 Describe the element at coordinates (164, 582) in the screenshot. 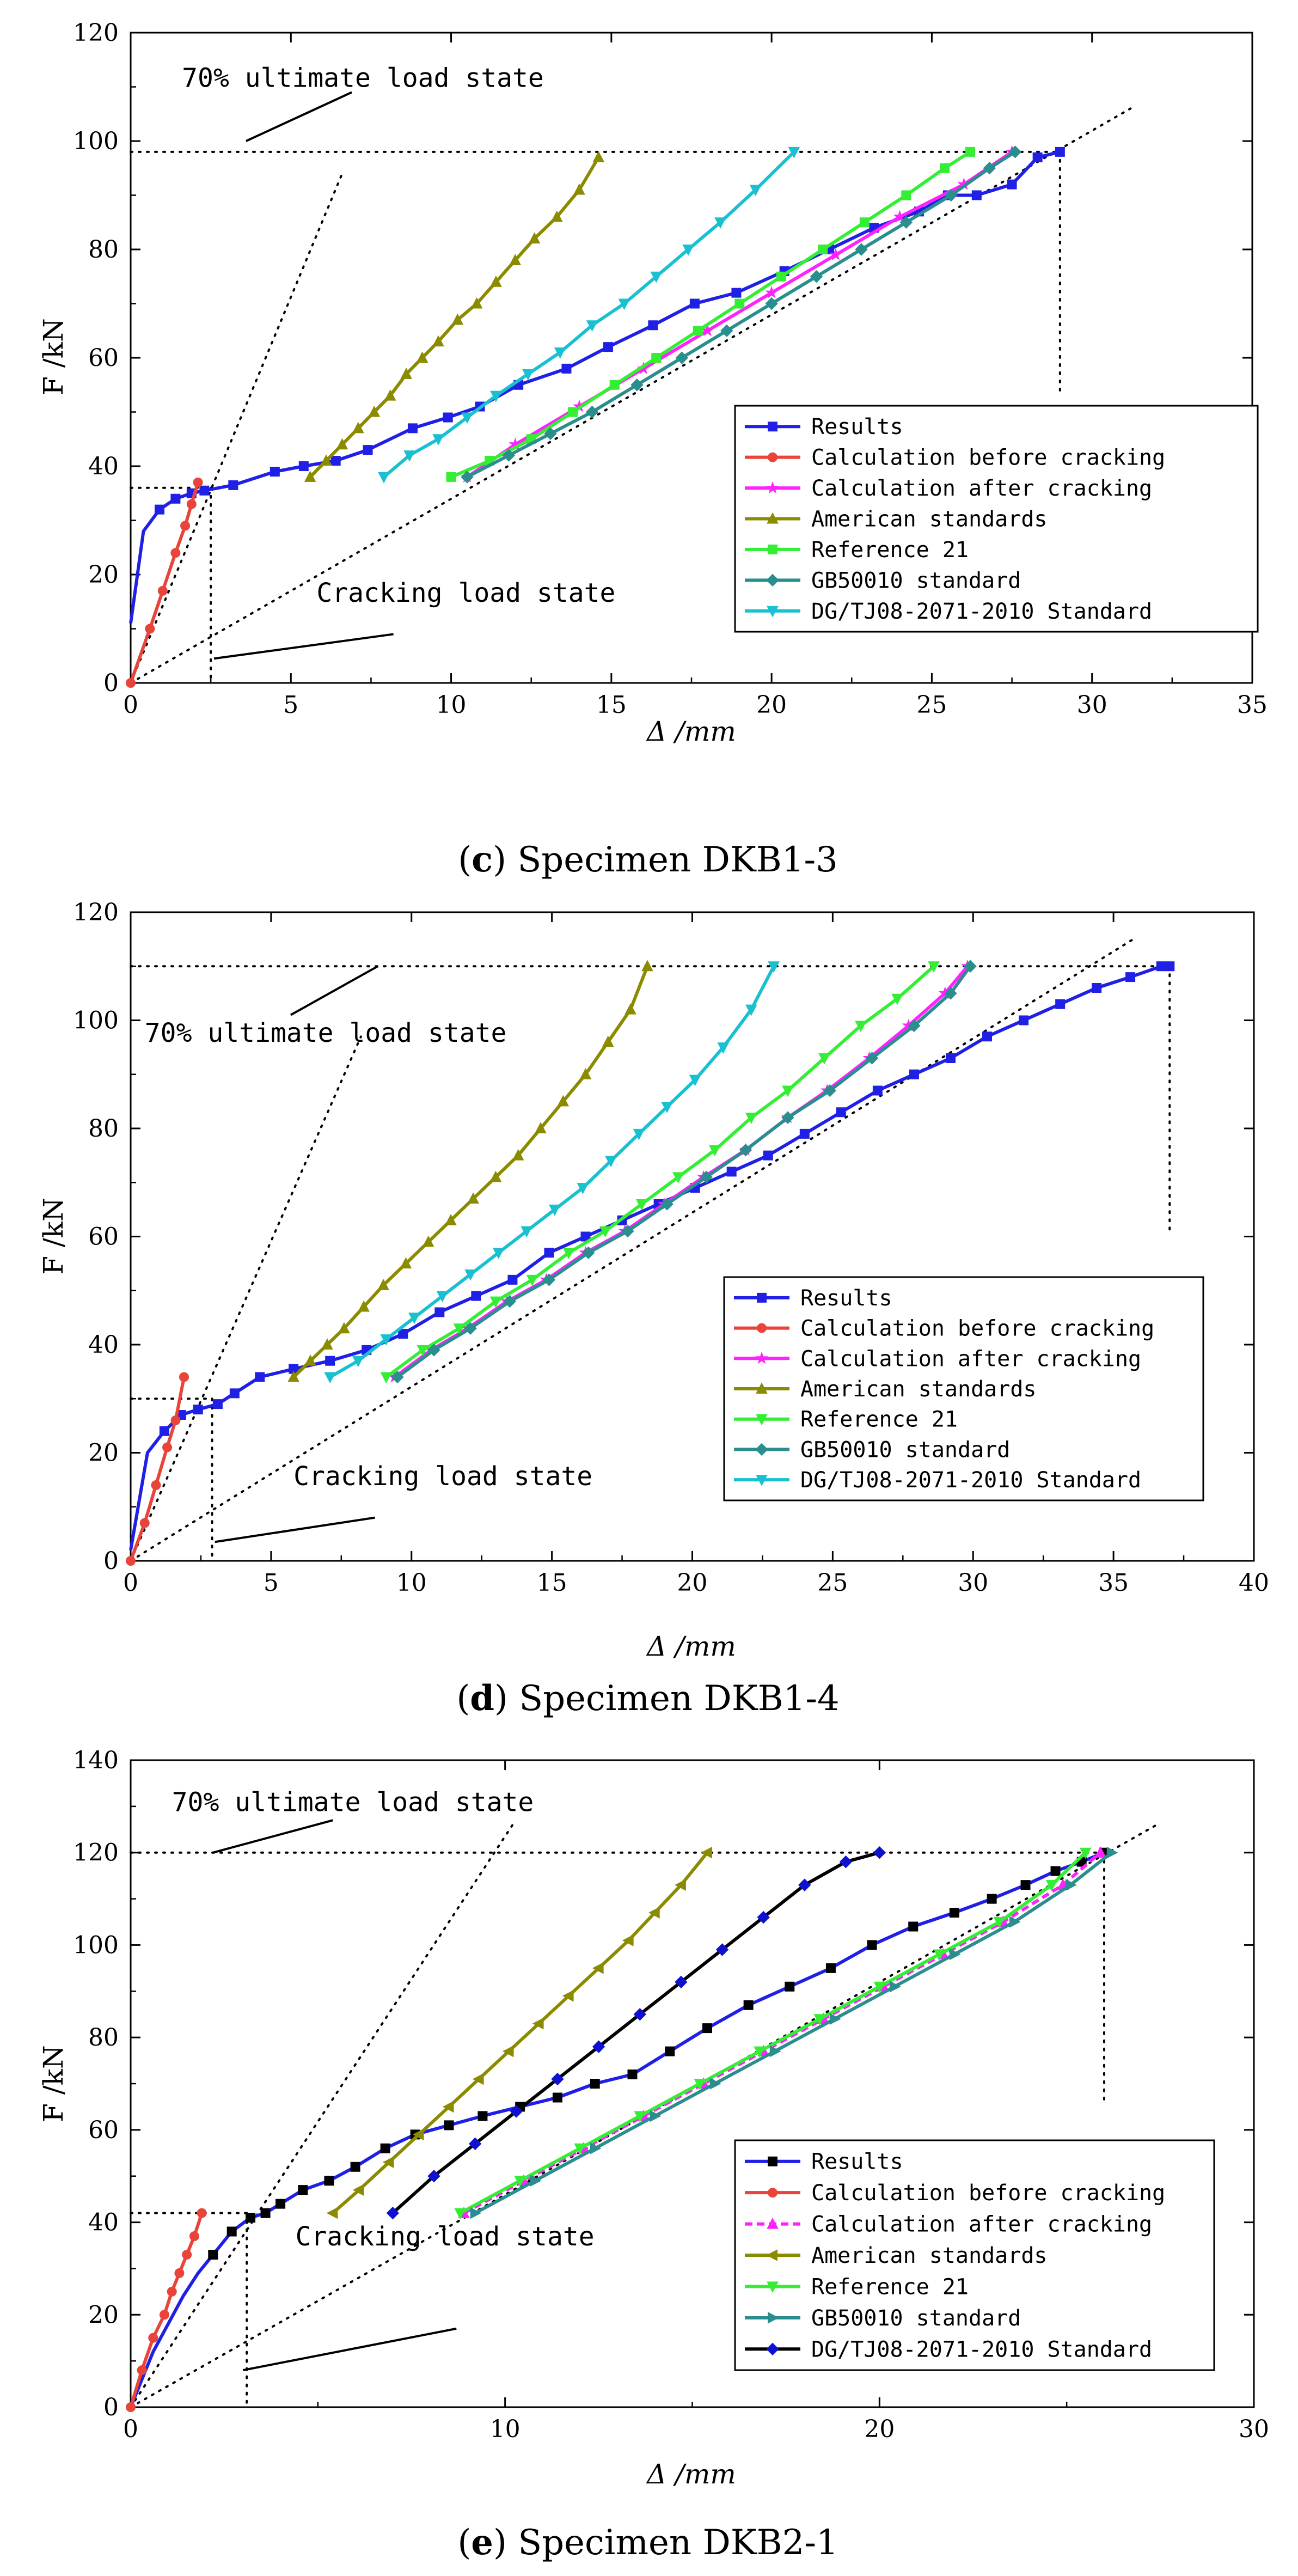

I see `series-calculation-before-cracking` at that location.